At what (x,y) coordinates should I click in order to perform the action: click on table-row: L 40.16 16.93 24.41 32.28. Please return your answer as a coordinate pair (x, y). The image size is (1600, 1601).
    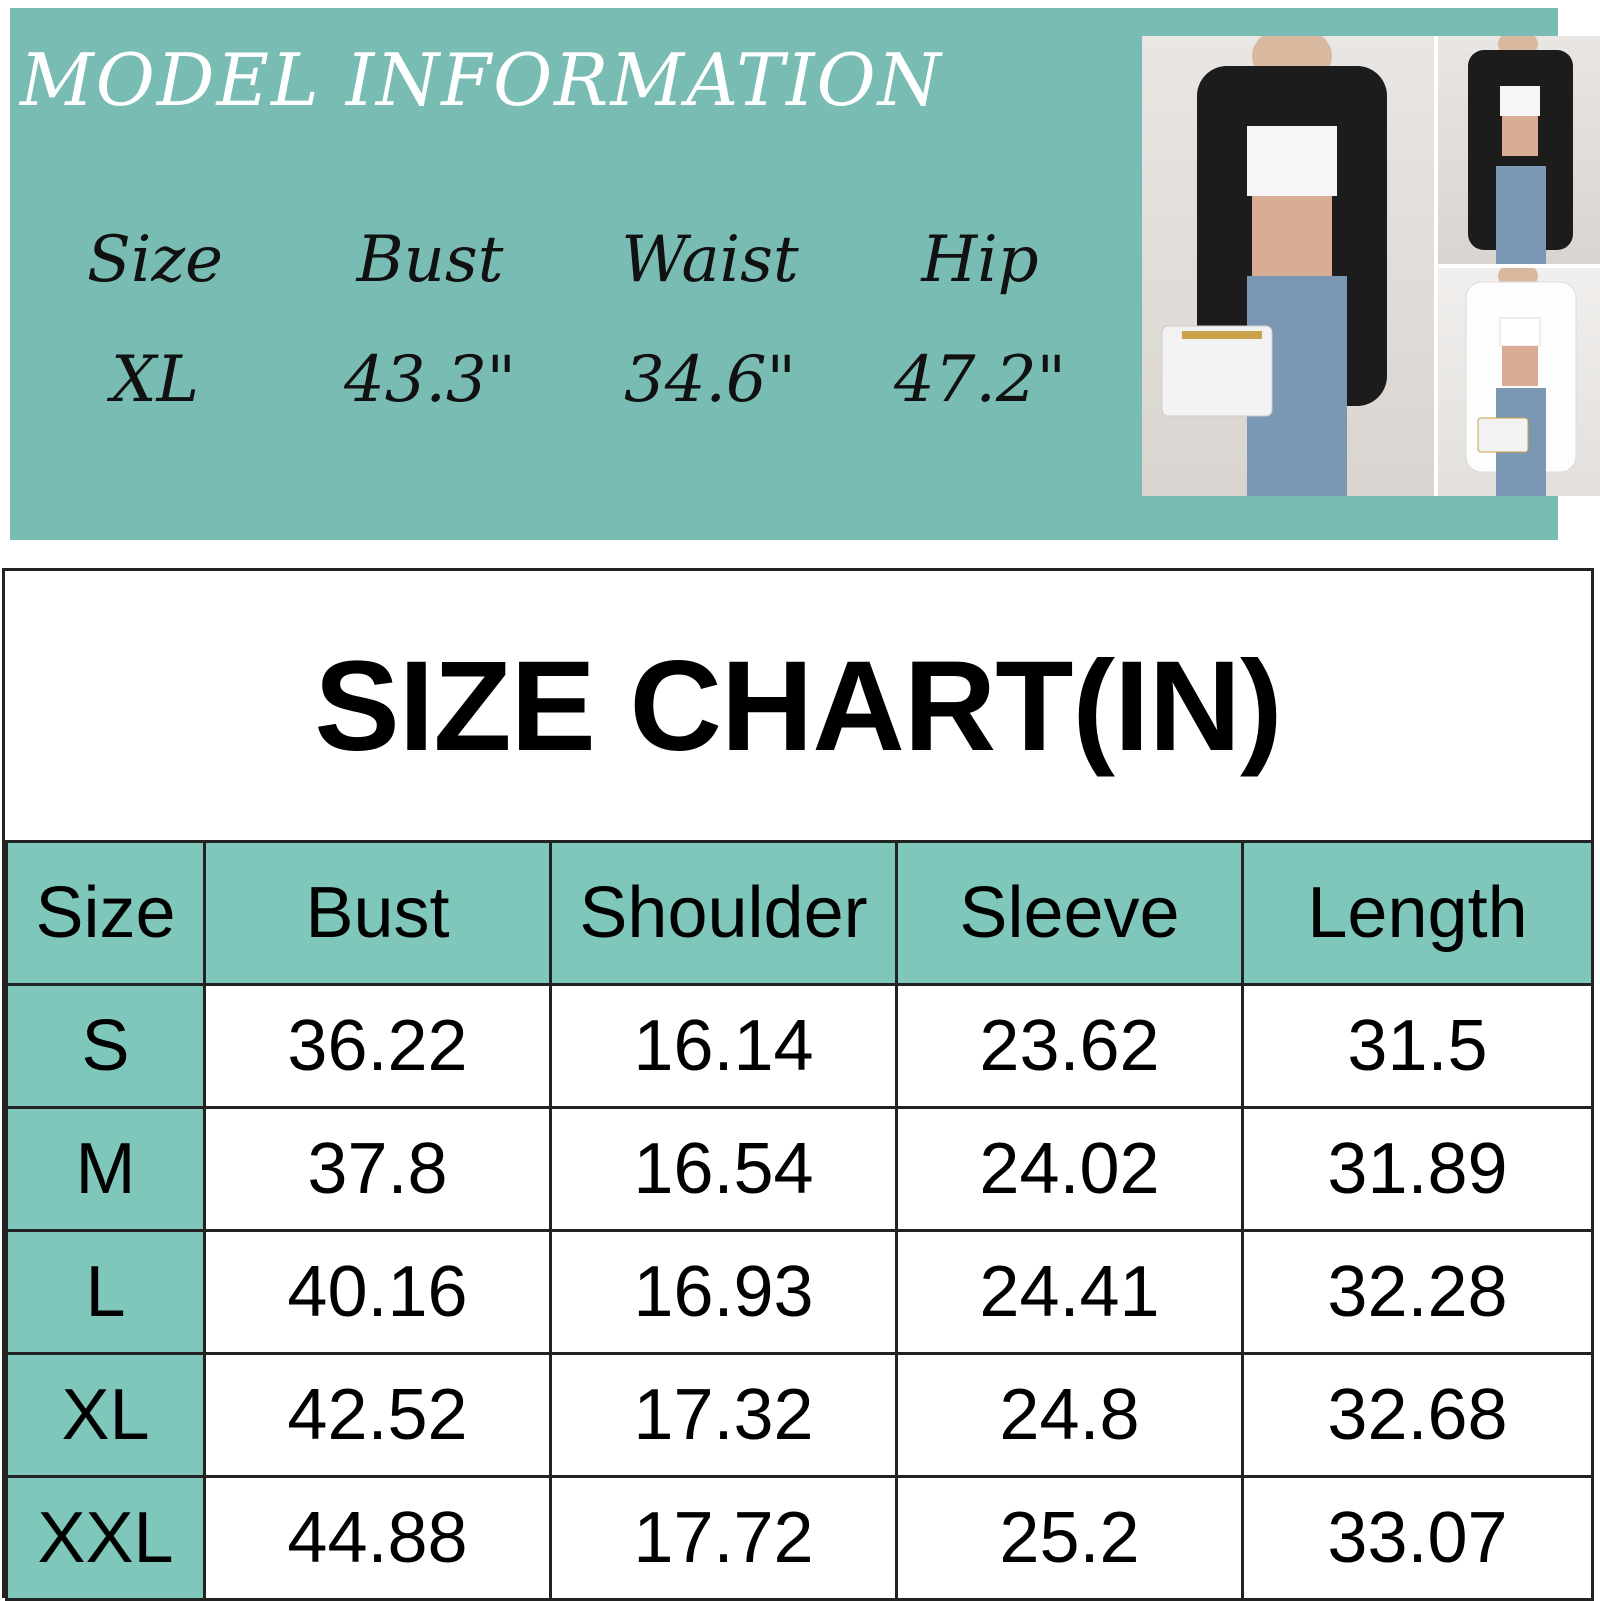
    Looking at the image, I should click on (799, 1292).